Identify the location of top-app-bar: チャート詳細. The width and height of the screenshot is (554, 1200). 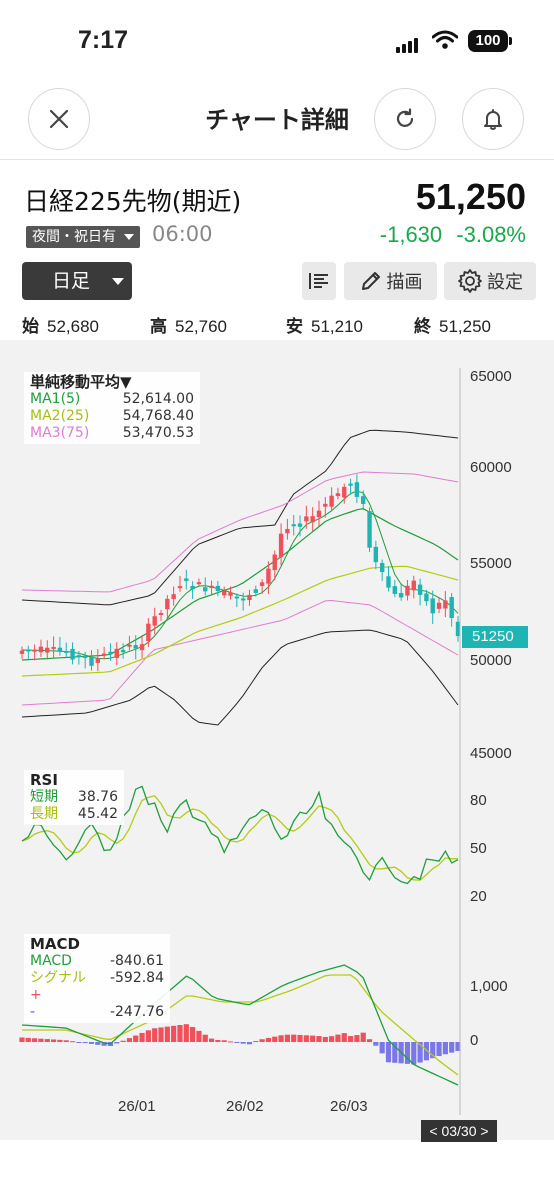
(277, 121).